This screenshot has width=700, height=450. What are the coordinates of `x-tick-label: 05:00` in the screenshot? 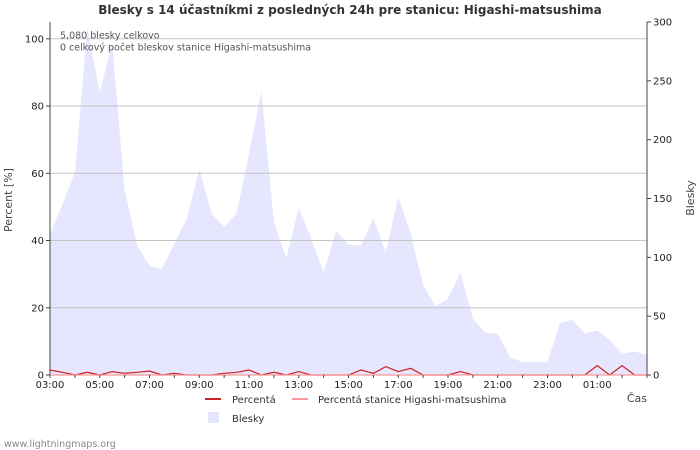 It's located at (99, 385).